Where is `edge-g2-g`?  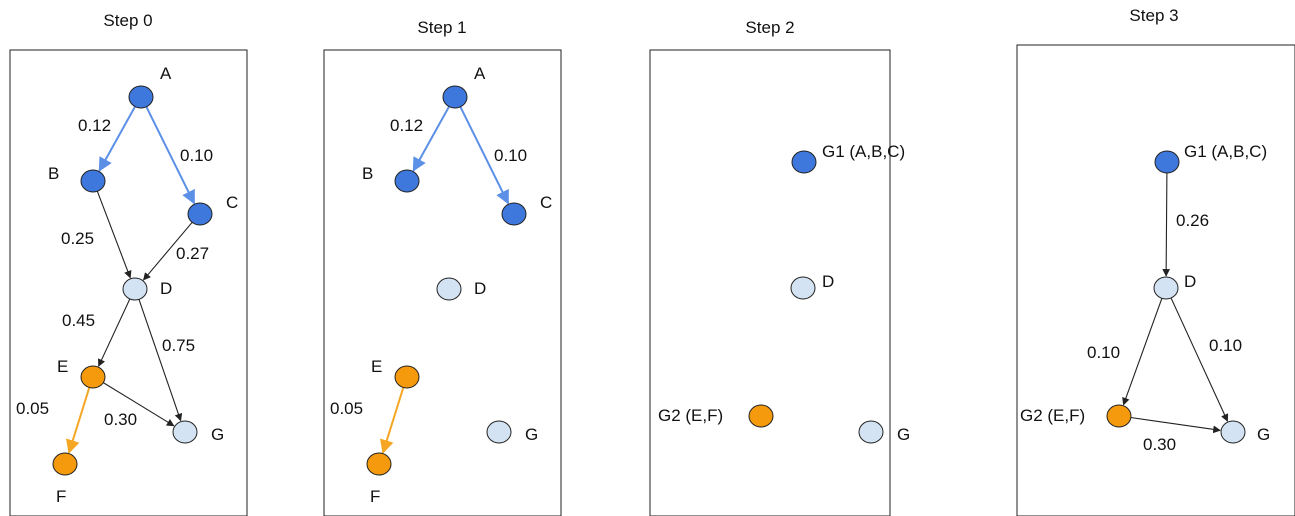 edge-g2-g is located at coordinates (1175, 425).